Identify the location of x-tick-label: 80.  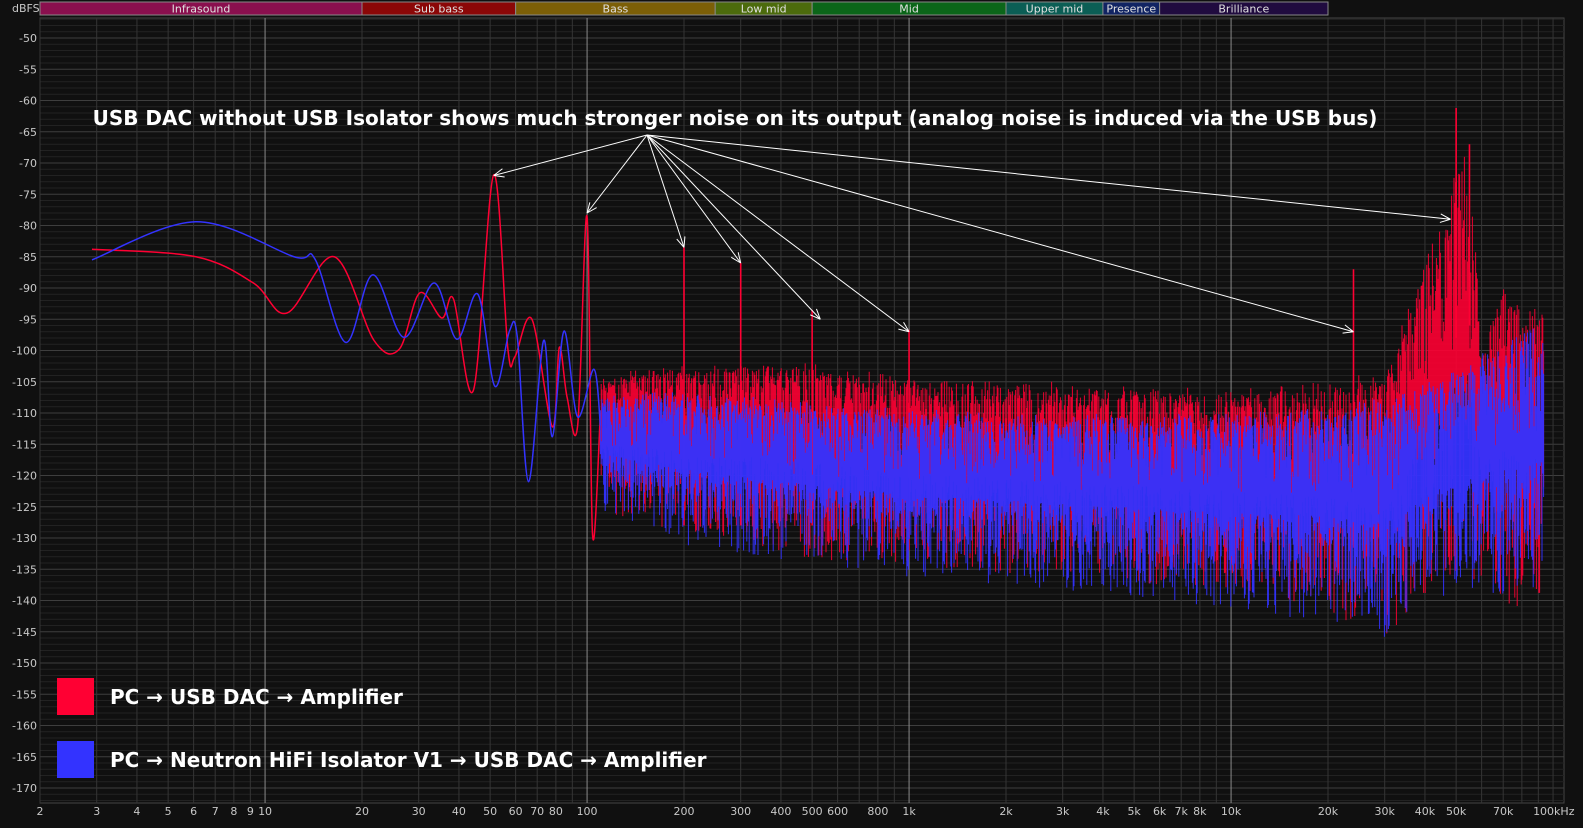
(556, 811).